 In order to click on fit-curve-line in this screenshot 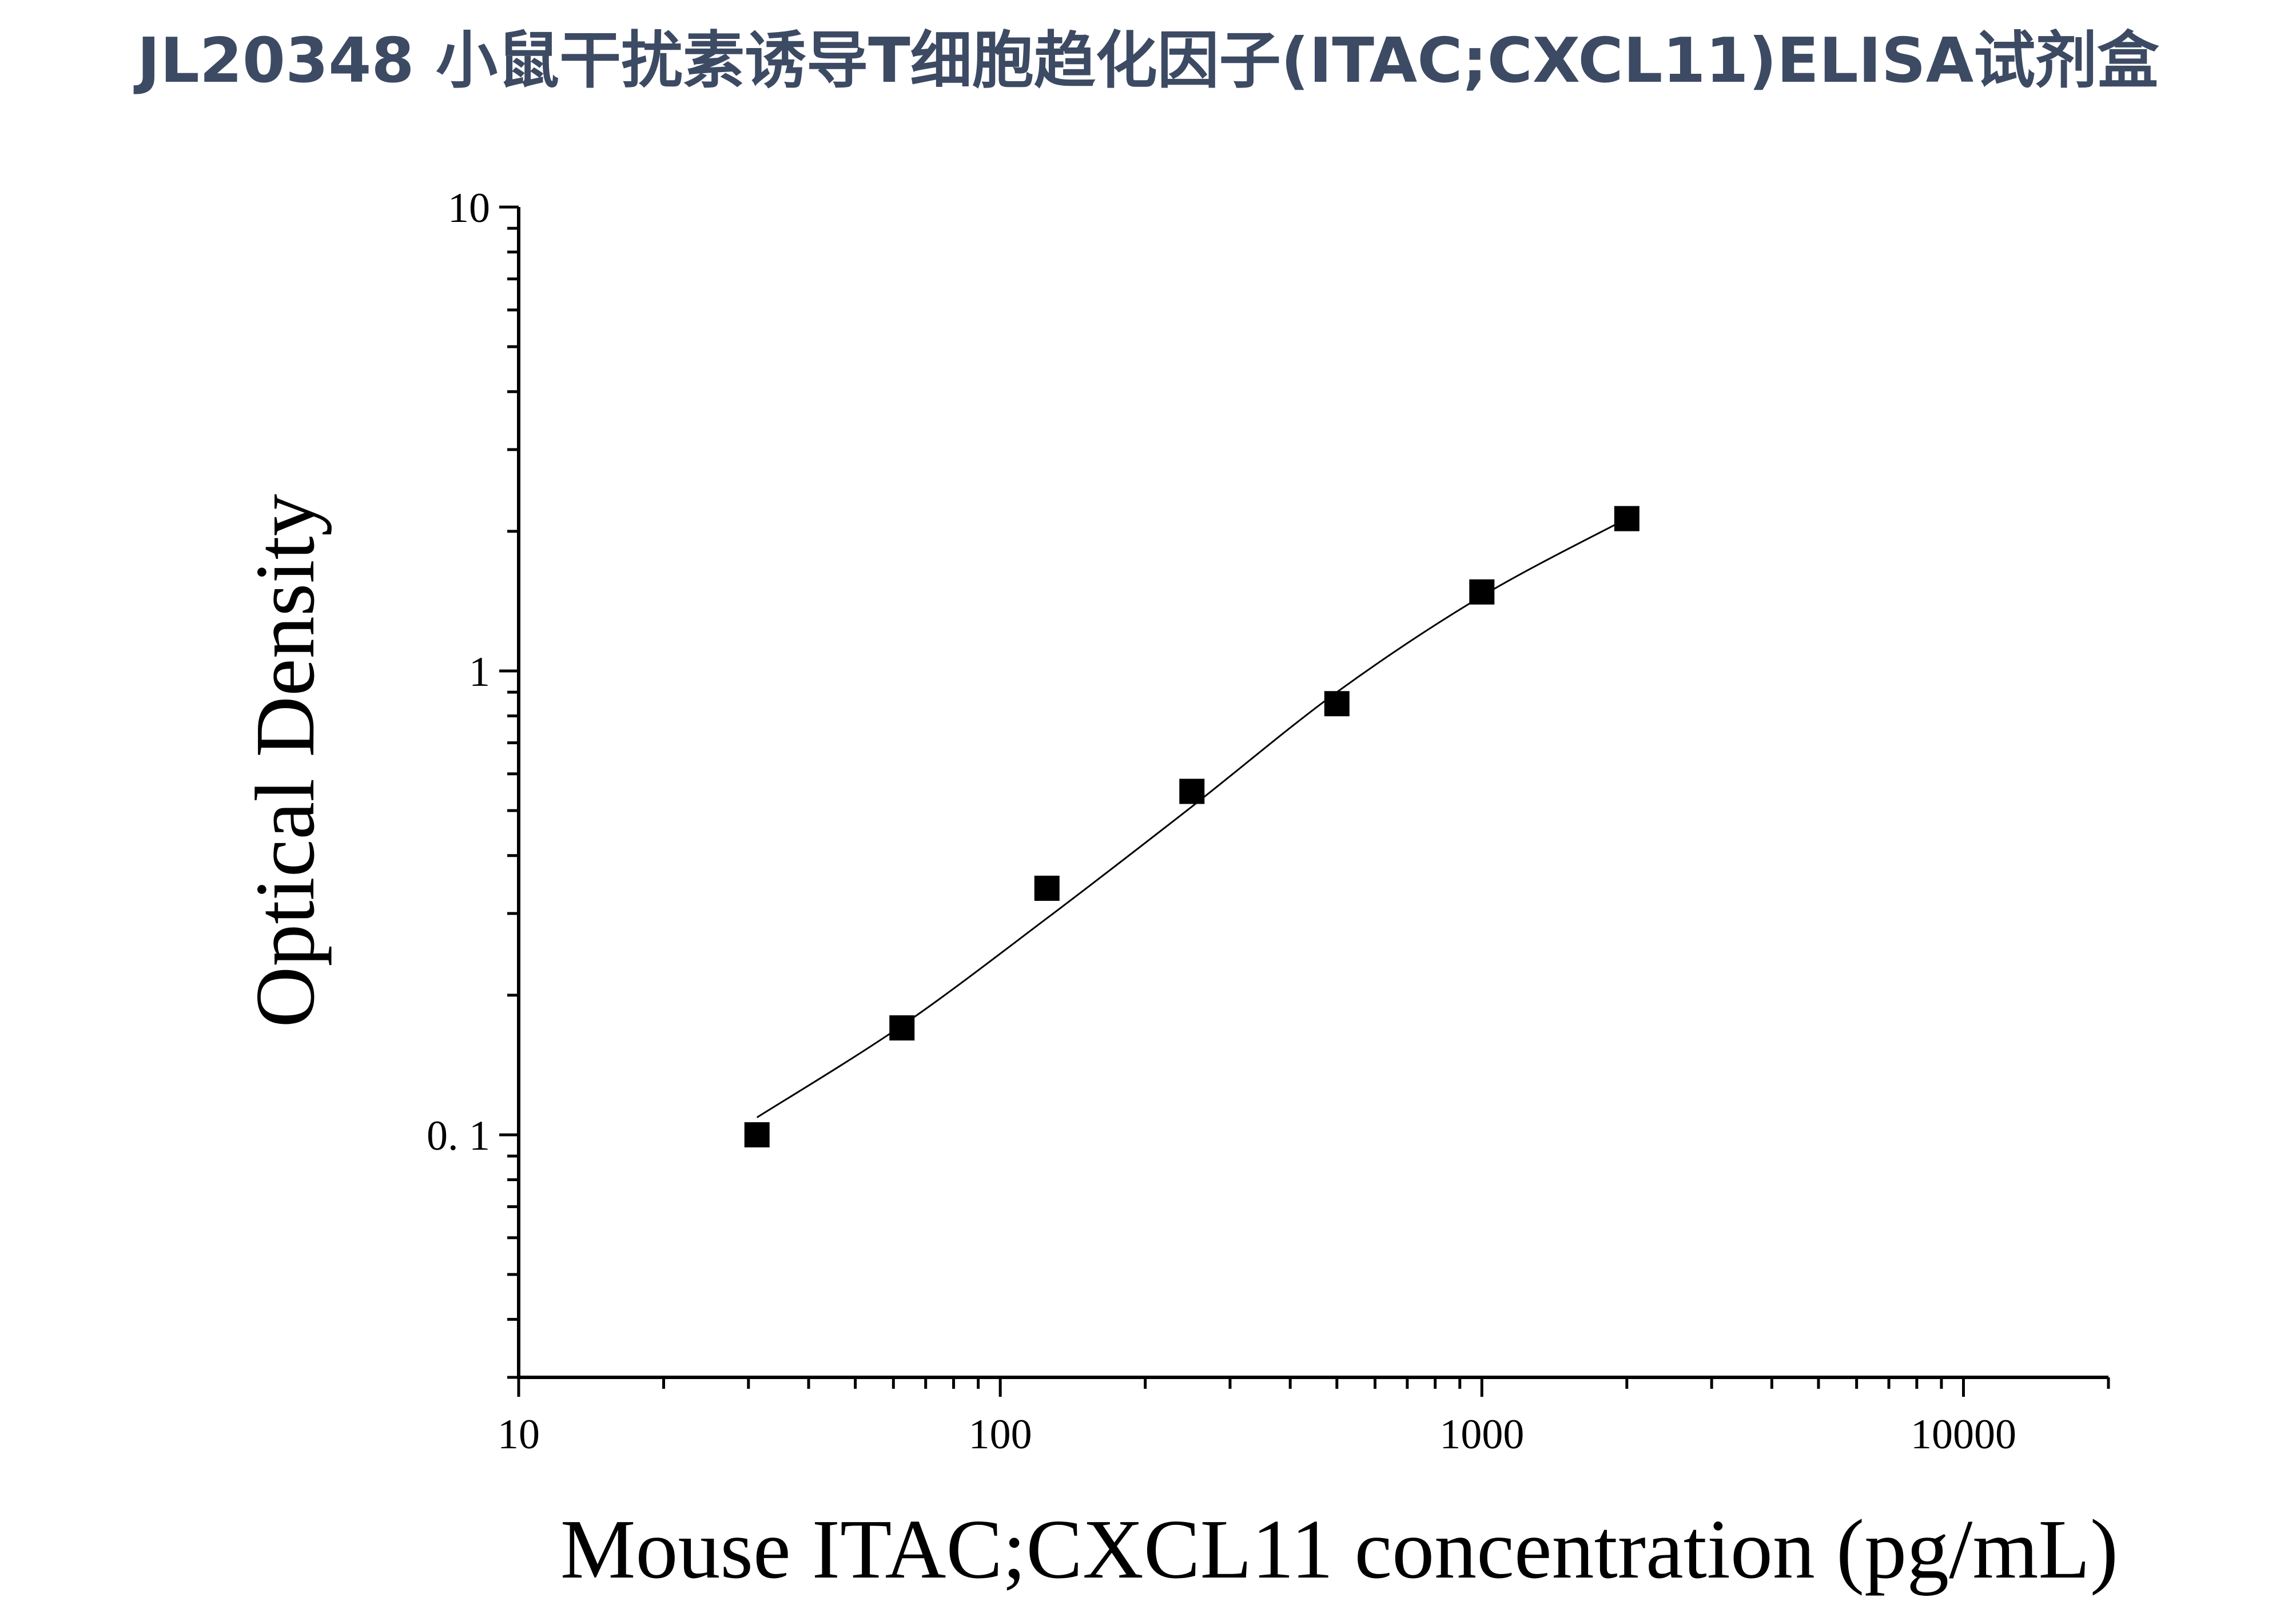, I will do `click(1192, 818)`.